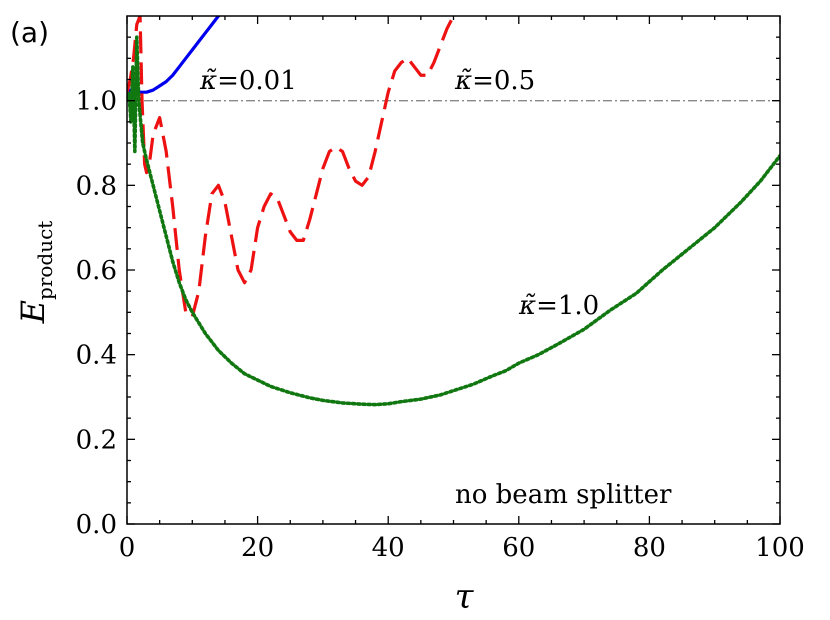 The width and height of the screenshot is (830, 620). I want to click on y-tick-label: 1.0, so click(96, 102).